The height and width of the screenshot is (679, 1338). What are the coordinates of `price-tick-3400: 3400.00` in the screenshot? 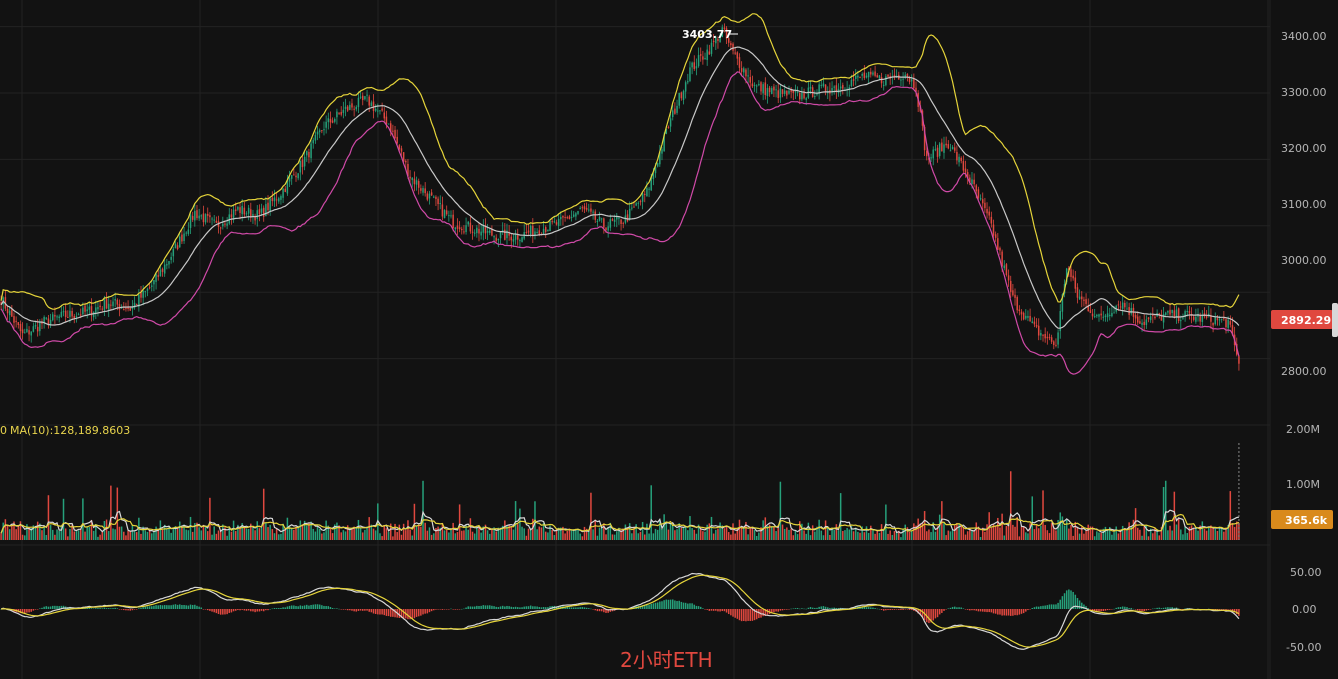 It's located at (1304, 36).